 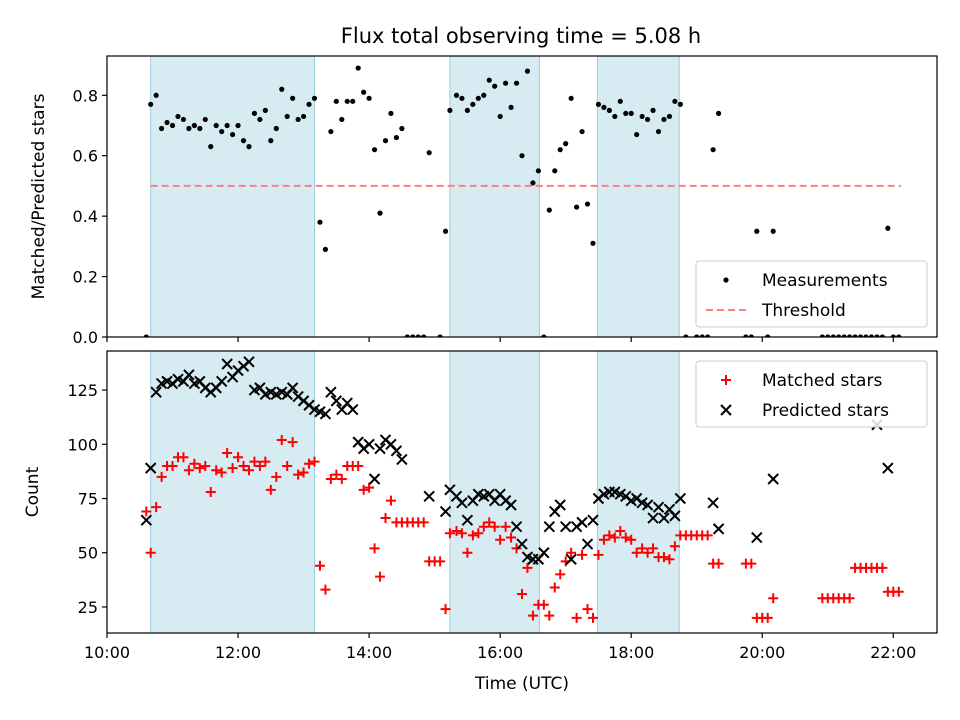 What do you see at coordinates (88, 553) in the screenshot?
I see `y-tick-label: 50` at bounding box center [88, 553].